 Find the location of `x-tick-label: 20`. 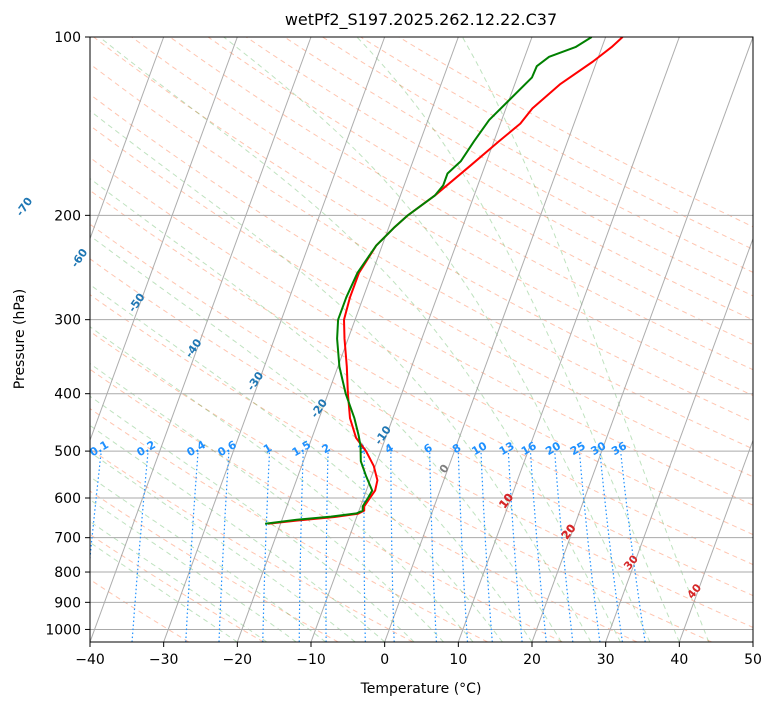

x-tick-label: 20 is located at coordinates (532, 660).